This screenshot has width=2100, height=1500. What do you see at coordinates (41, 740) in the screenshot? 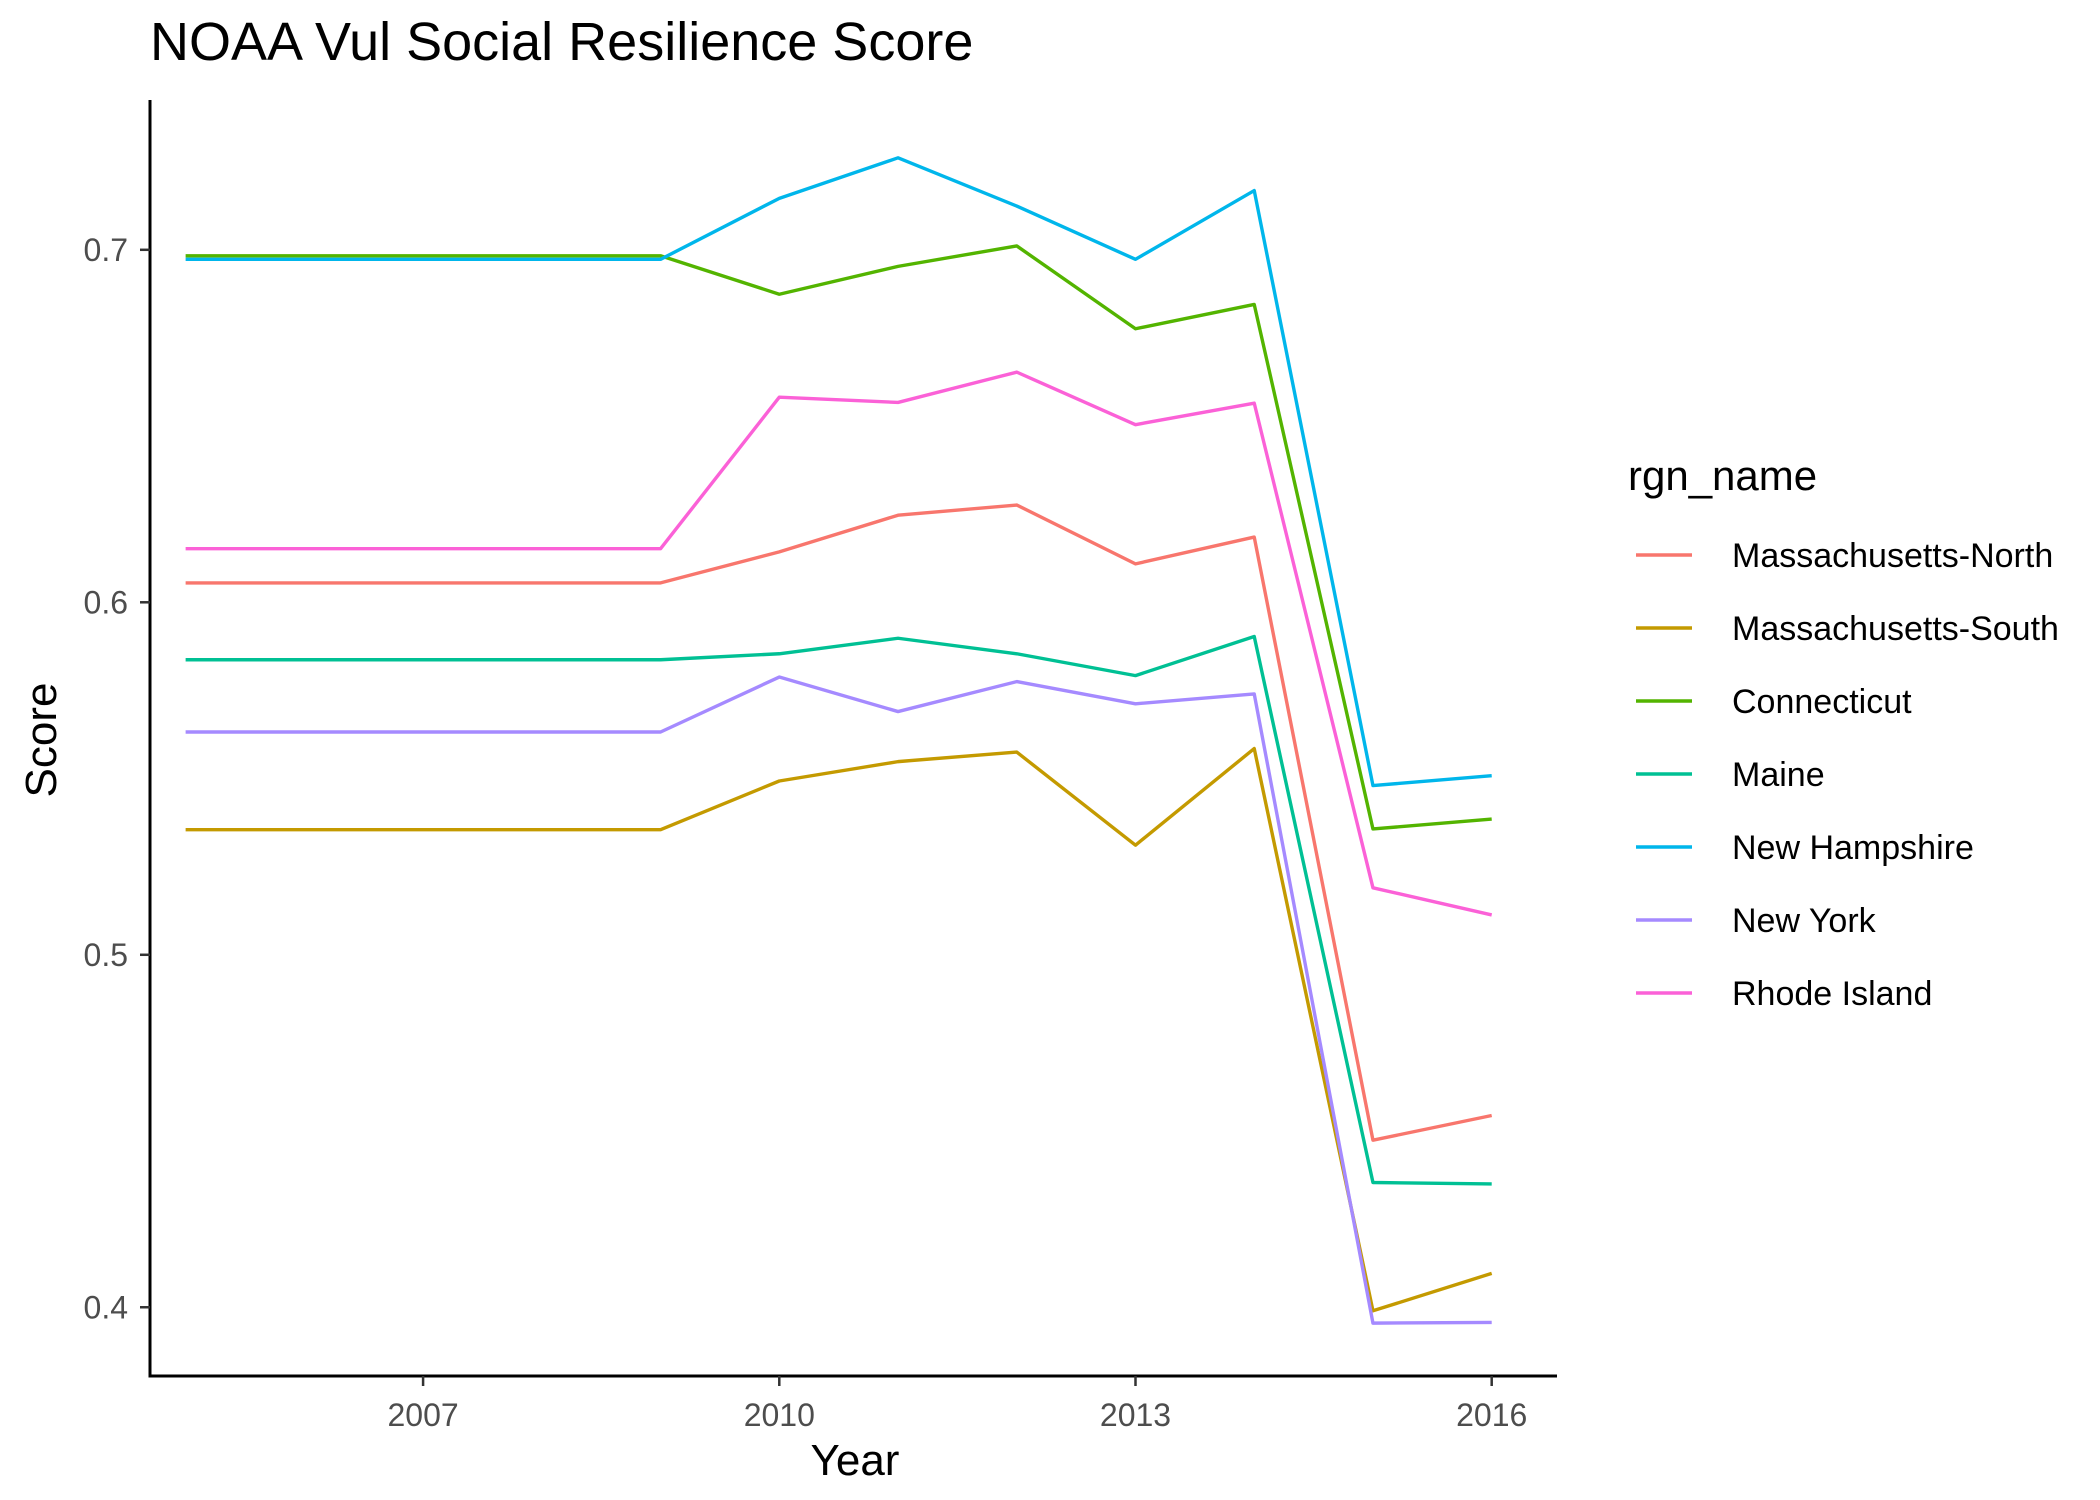
I see `y-axis-title: Score` at bounding box center [41, 740].